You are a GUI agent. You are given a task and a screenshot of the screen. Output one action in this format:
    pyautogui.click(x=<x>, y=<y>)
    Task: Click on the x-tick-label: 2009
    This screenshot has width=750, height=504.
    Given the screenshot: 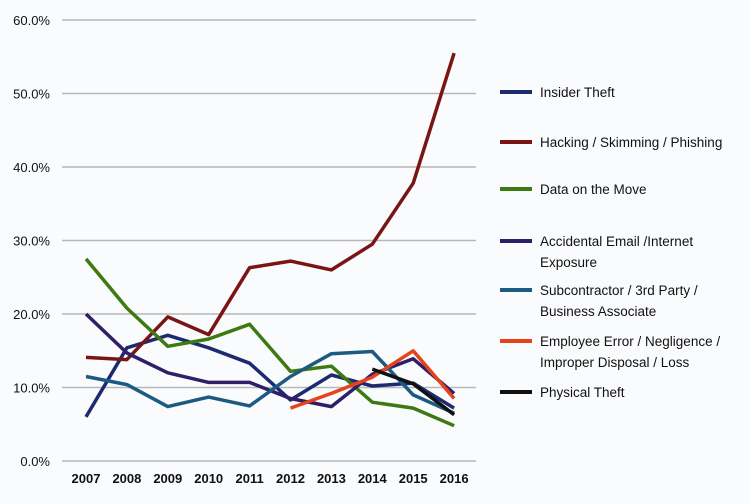 What is the action you would take?
    pyautogui.click(x=167, y=478)
    